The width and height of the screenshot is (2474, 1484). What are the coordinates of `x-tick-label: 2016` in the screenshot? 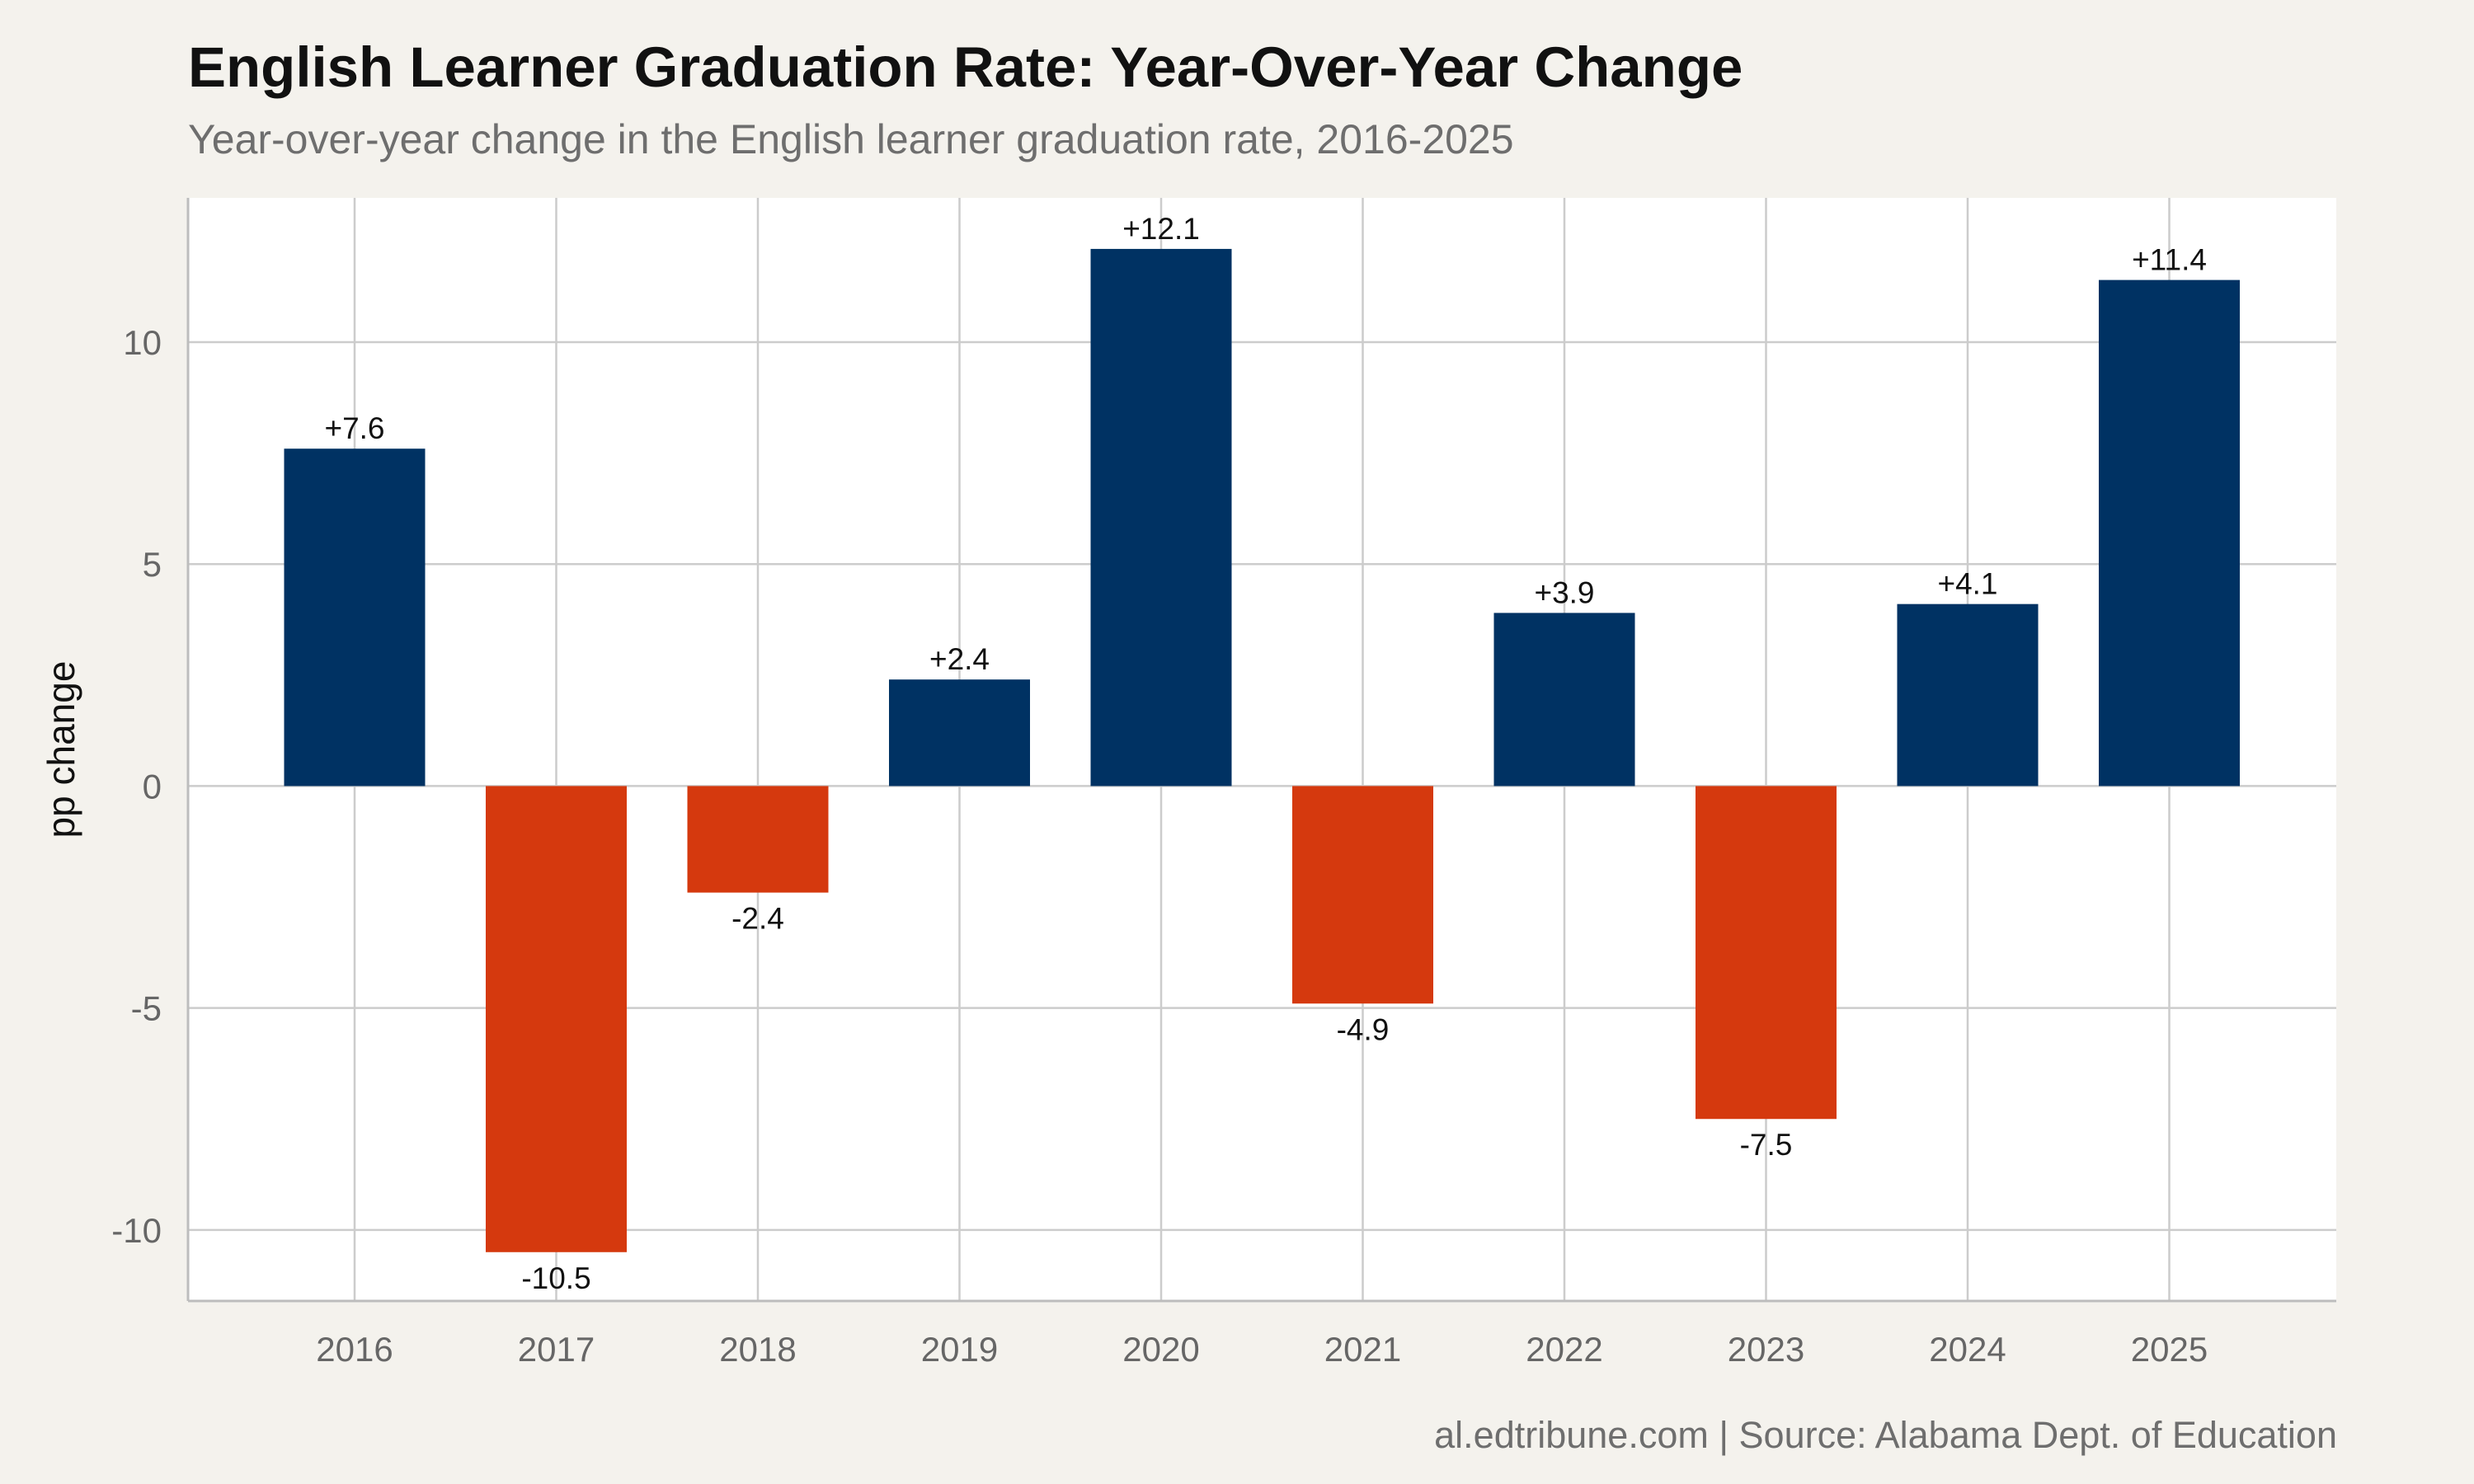 It's located at (354, 1349).